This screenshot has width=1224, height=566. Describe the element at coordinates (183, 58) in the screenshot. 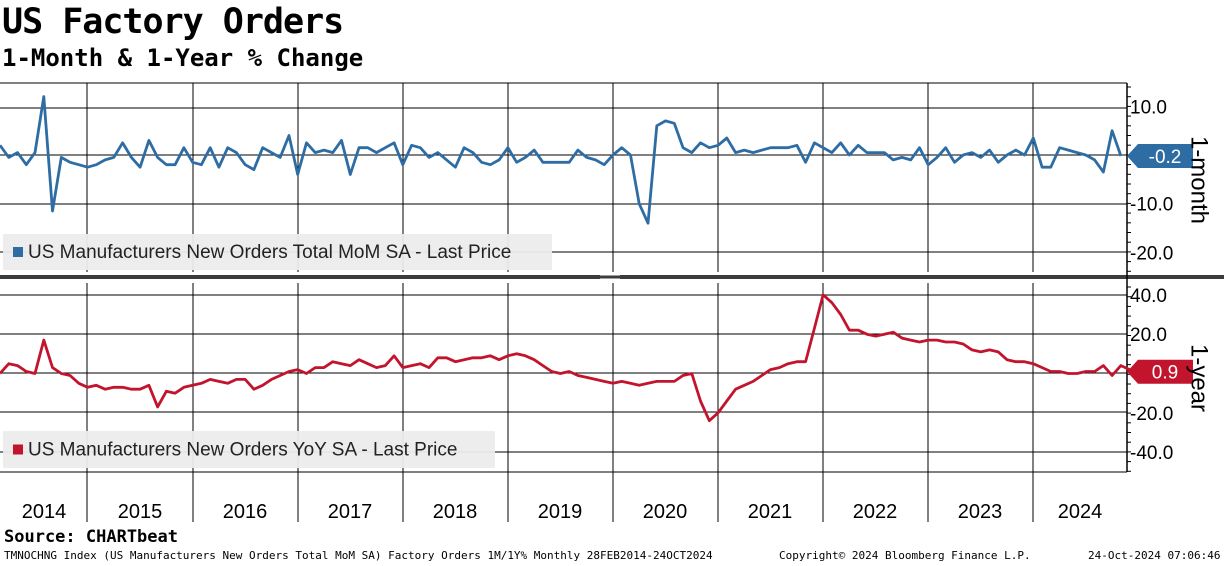

I see `chart-subtitle: 1-Month & 1-Year % Change` at that location.